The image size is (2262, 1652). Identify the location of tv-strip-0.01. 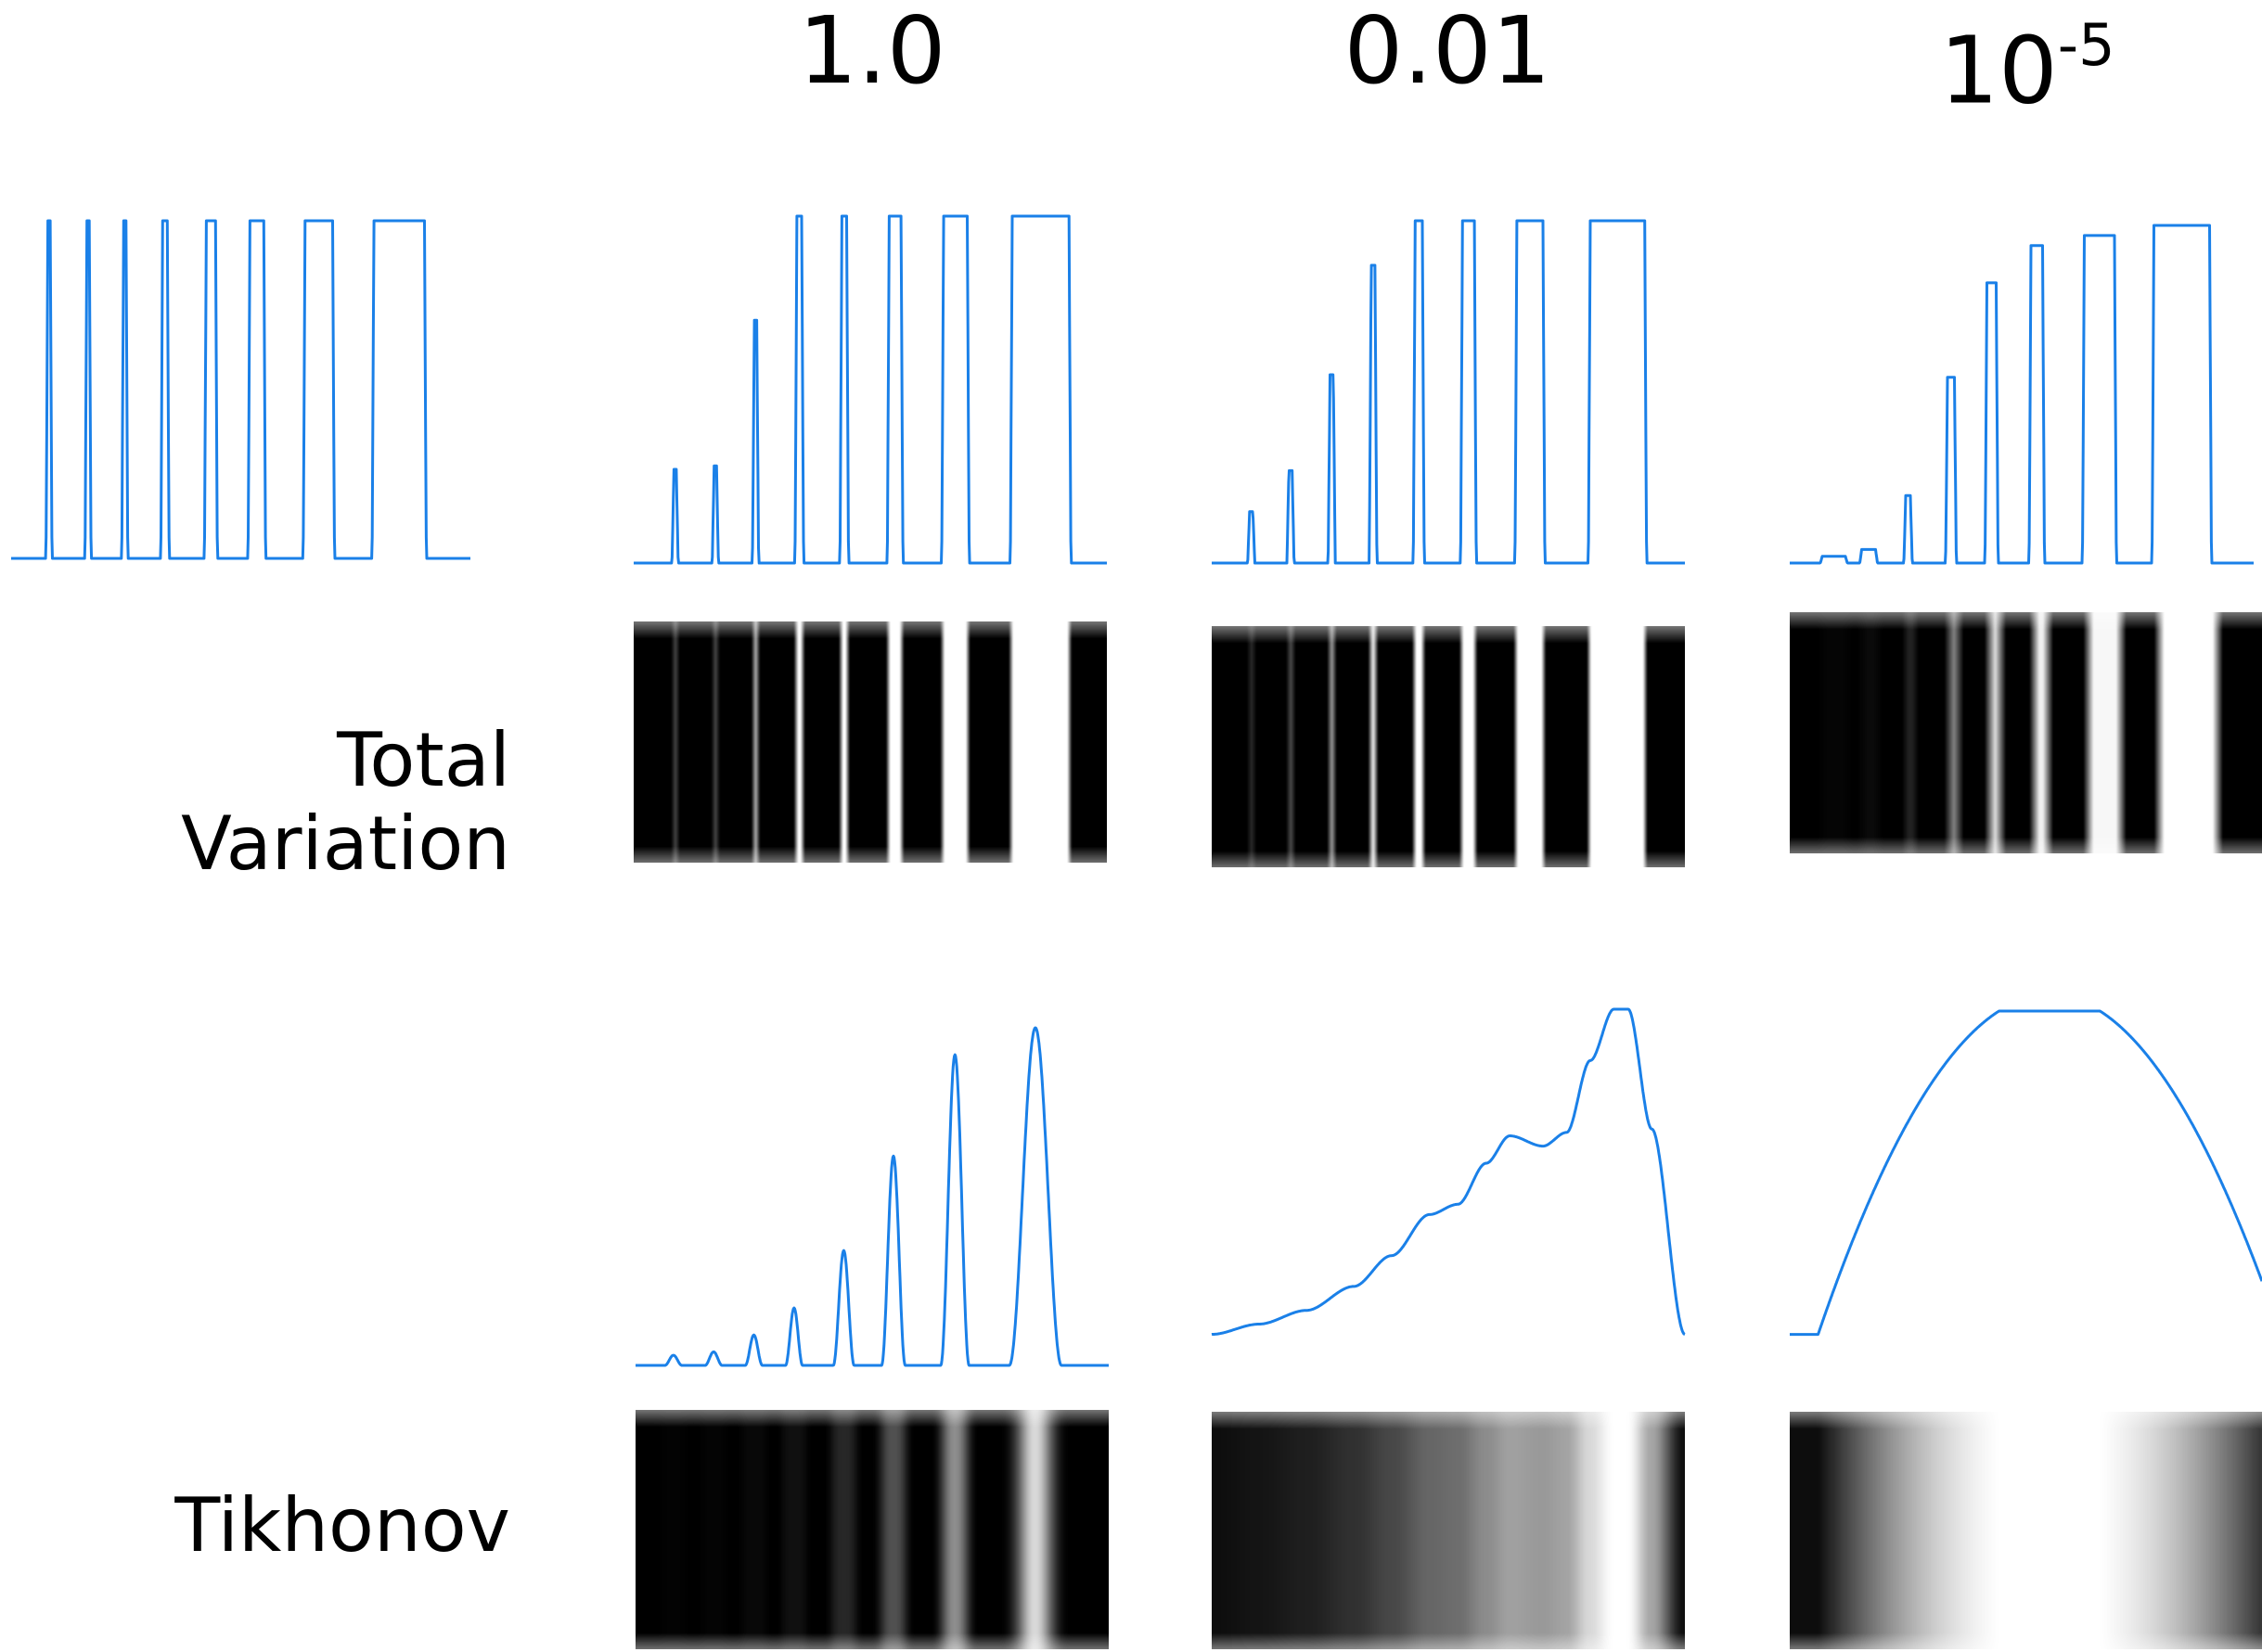
(1448, 746).